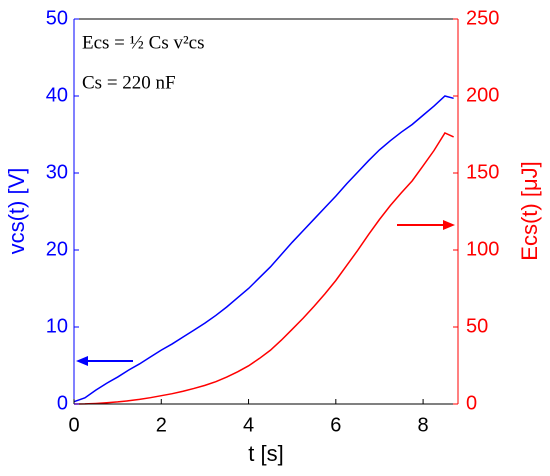 The height and width of the screenshot is (476, 550). What do you see at coordinates (57, 326) in the screenshot?
I see `y-tick-label: 10` at bounding box center [57, 326].